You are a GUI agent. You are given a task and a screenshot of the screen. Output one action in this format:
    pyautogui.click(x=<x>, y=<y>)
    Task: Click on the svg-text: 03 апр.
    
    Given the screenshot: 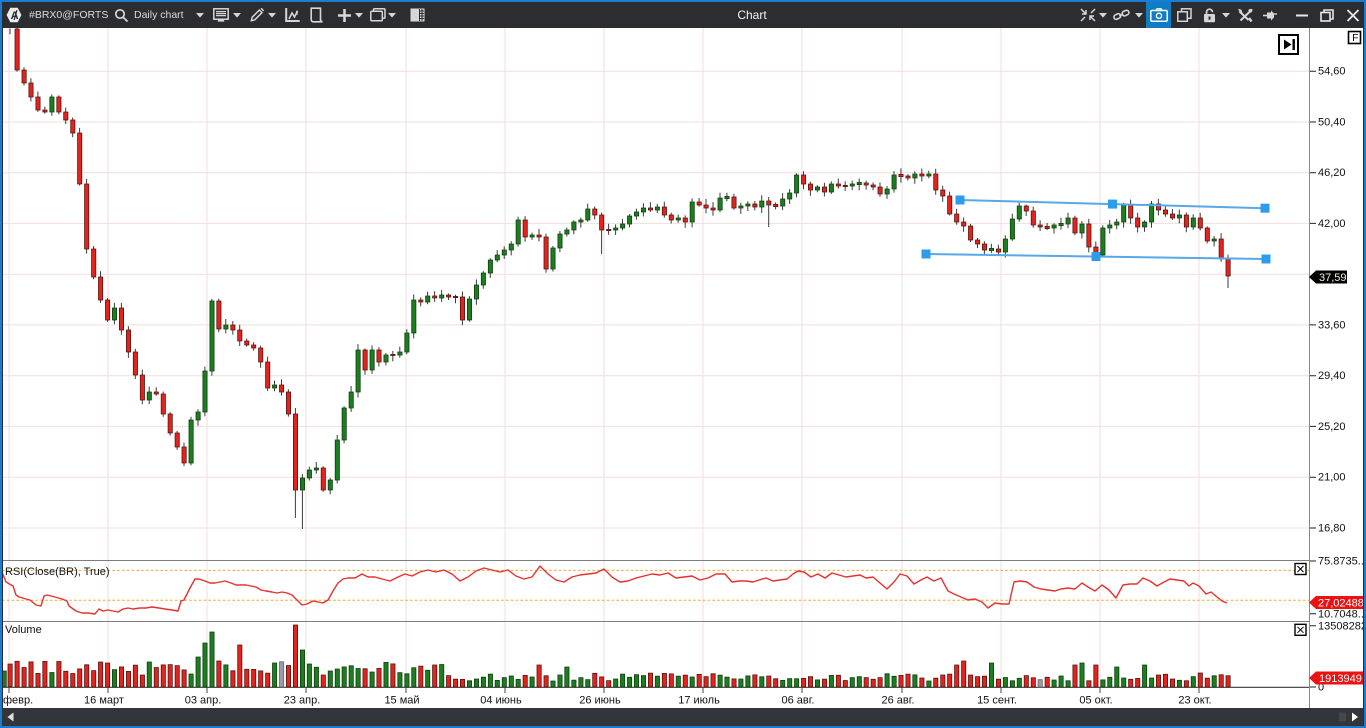 What is the action you would take?
    pyautogui.click(x=203, y=701)
    